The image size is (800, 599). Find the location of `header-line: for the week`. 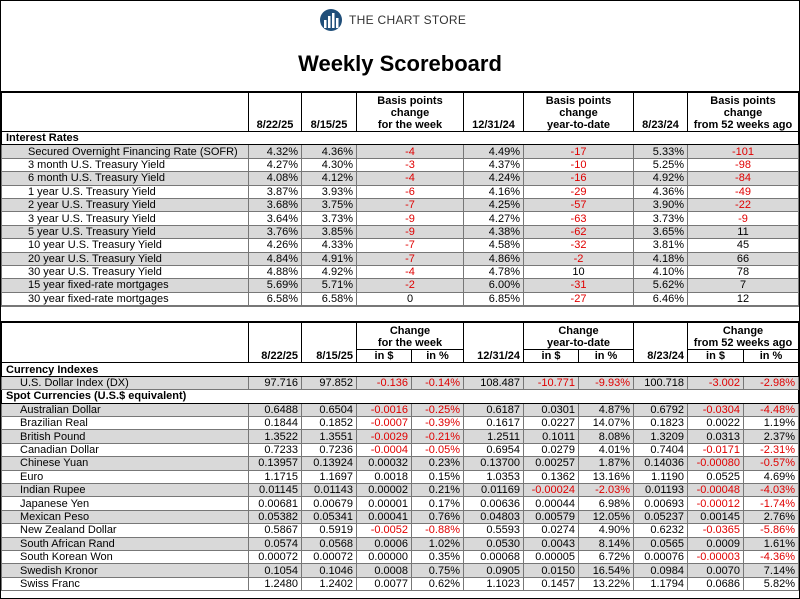

header-line: for the week is located at coordinates (410, 125).